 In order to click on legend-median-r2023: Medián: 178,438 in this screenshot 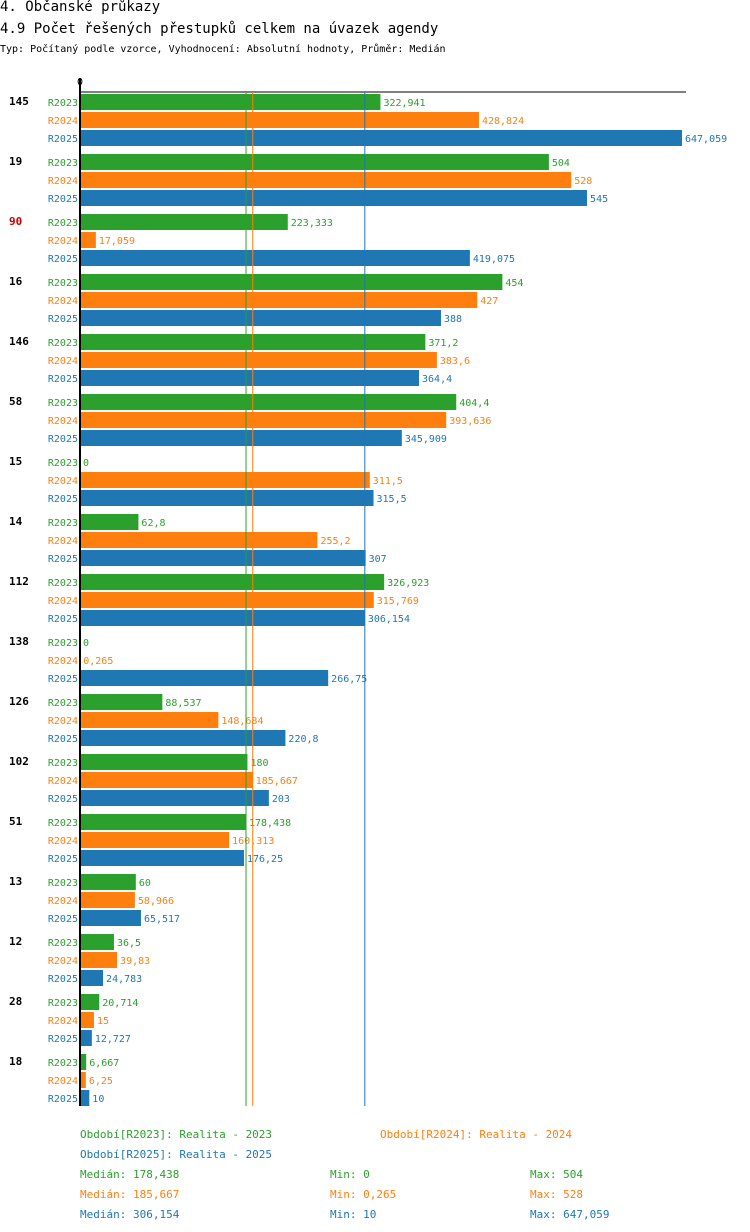, I will do `click(130, 1174)`.